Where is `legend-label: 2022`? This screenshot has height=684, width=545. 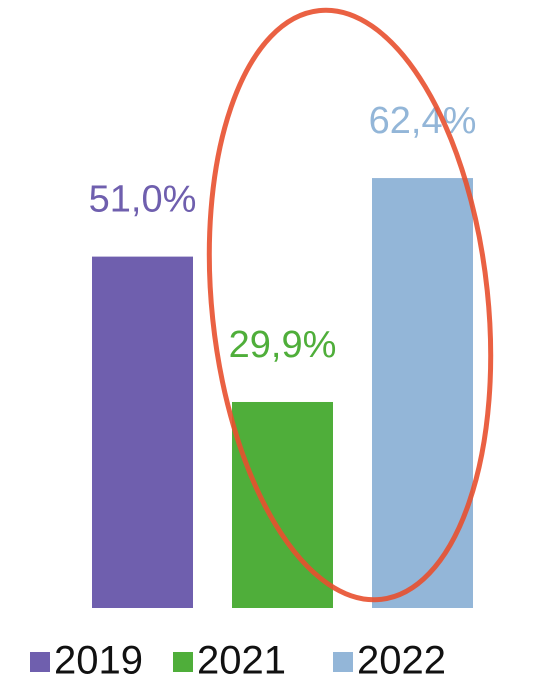 legend-label: 2022 is located at coordinates (401, 661).